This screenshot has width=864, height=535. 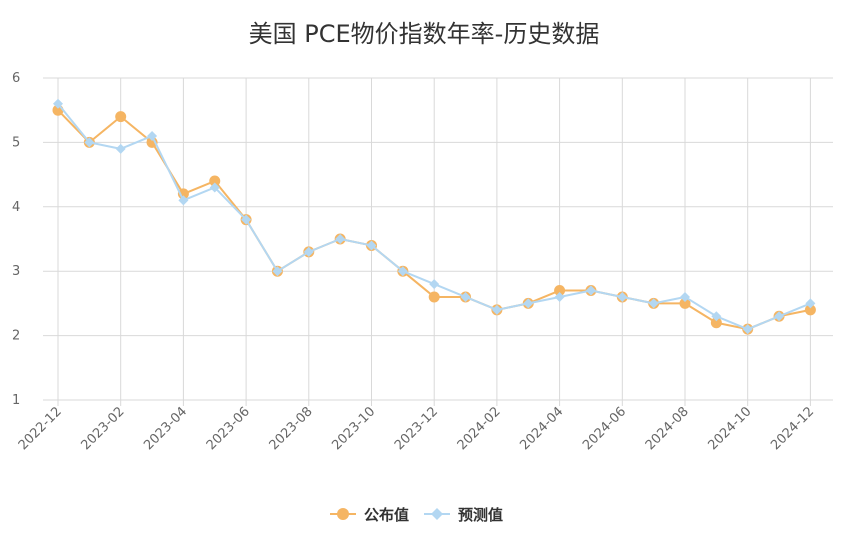 I want to click on x-tick-label-2024-06: 2024-06, so click(x=604, y=428).